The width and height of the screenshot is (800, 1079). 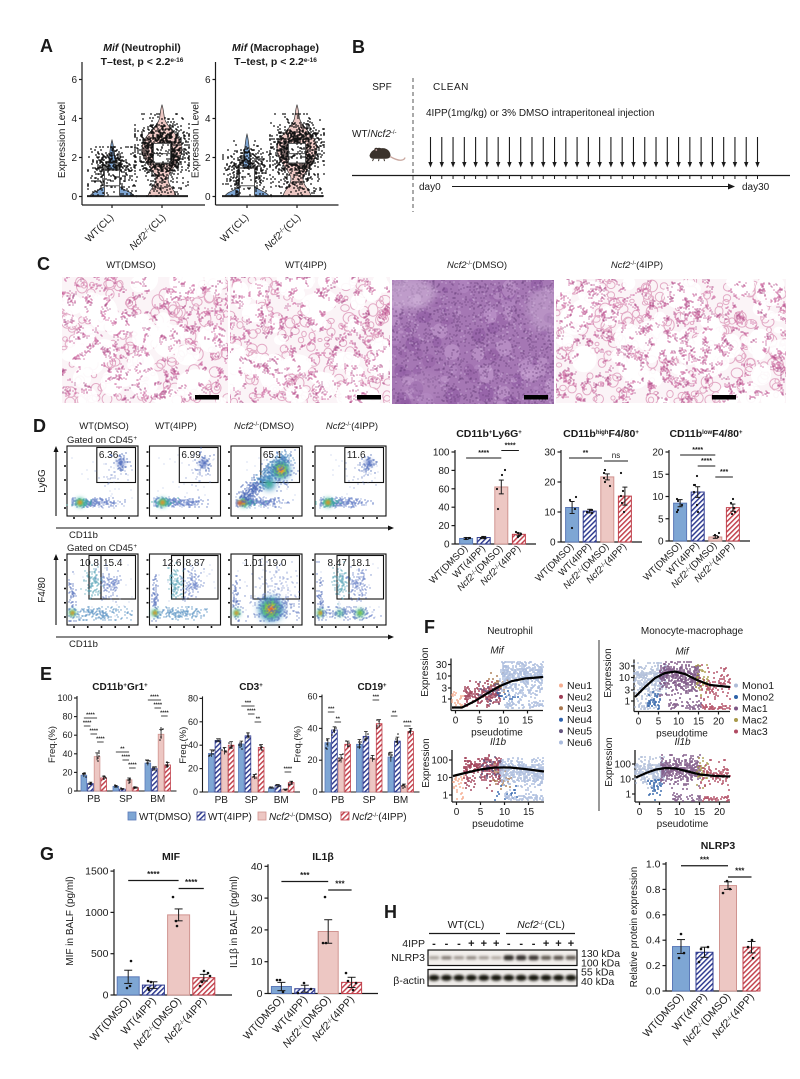 I want to click on svg-text: Mono2, so click(x=758, y=698).